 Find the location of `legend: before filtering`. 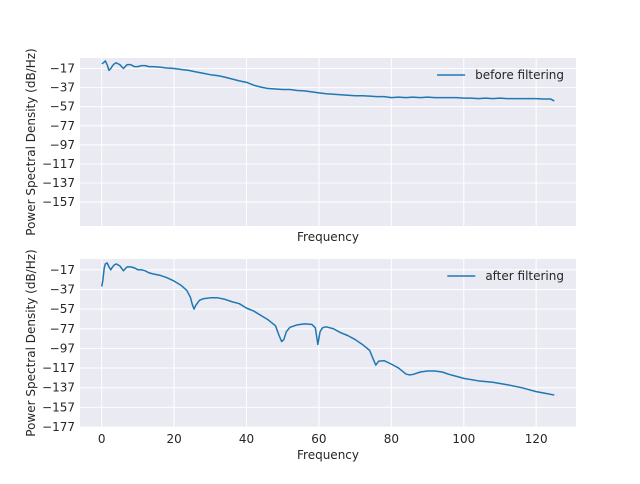

legend: before filtering is located at coordinates (500, 75).